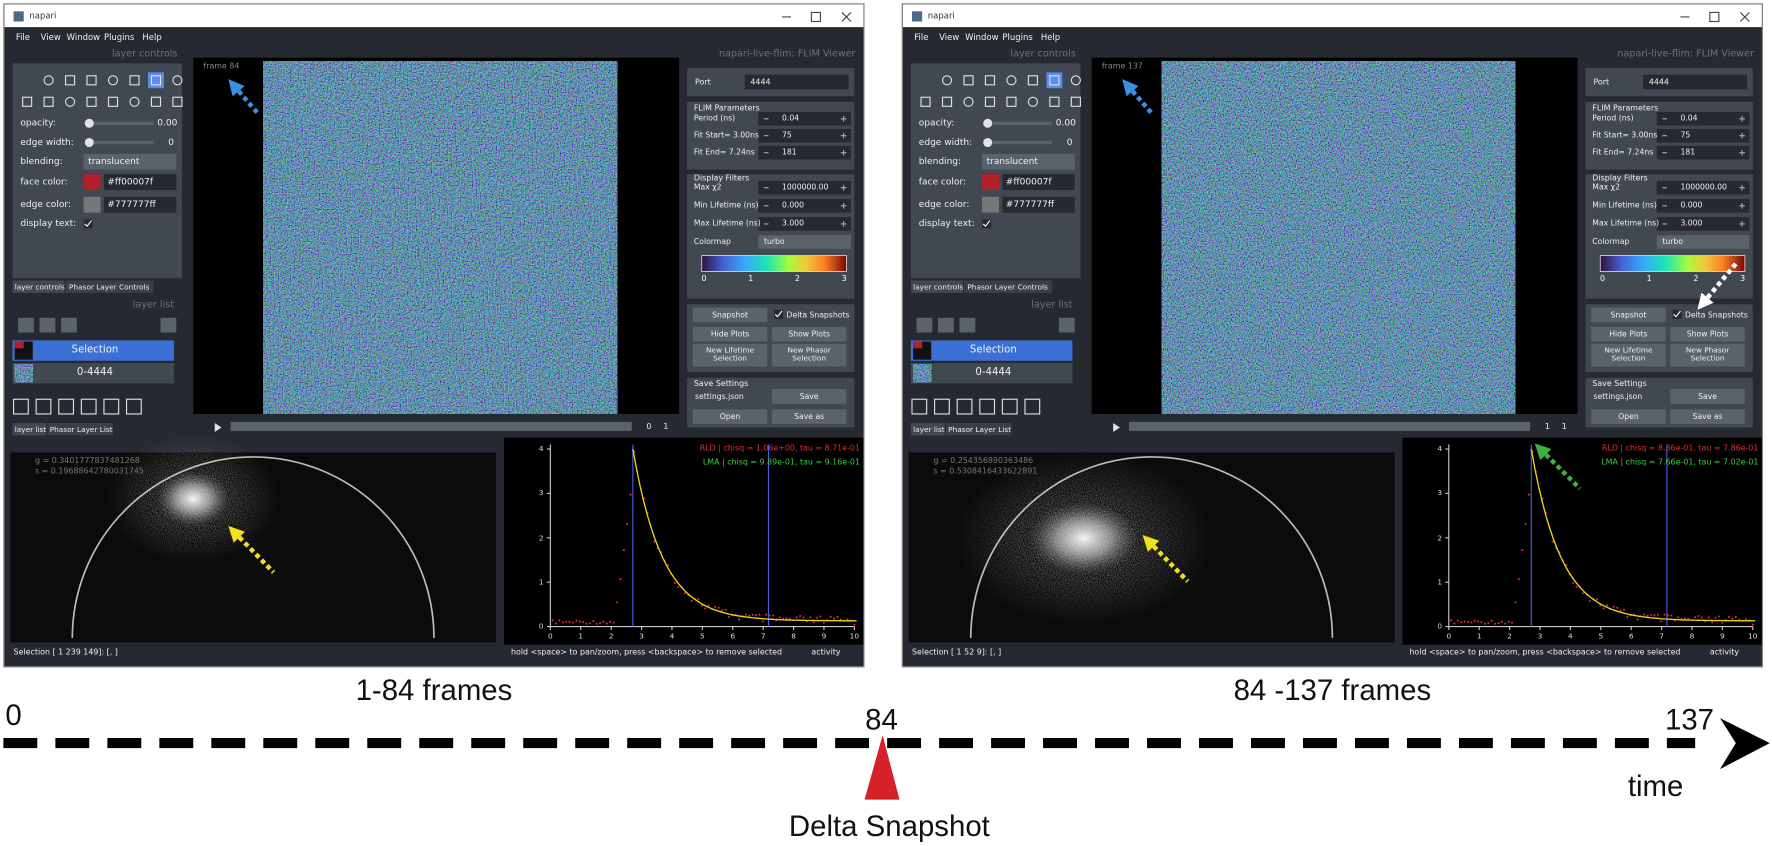 This screenshot has width=1772, height=846. What do you see at coordinates (1066, 325) in the screenshot?
I see `delete-layer-button` at bounding box center [1066, 325].